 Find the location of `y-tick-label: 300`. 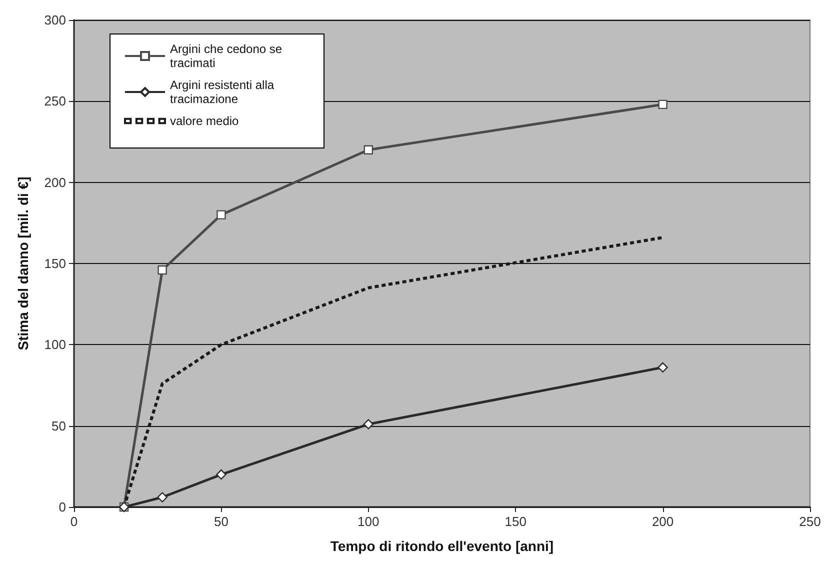

y-tick-label: 300 is located at coordinates (55, 20).